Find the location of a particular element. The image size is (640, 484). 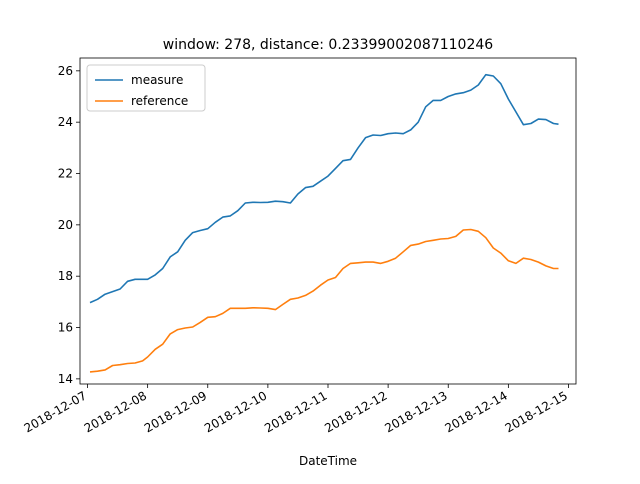

x-tick-label: 2018-12-07 is located at coordinates (55, 411).